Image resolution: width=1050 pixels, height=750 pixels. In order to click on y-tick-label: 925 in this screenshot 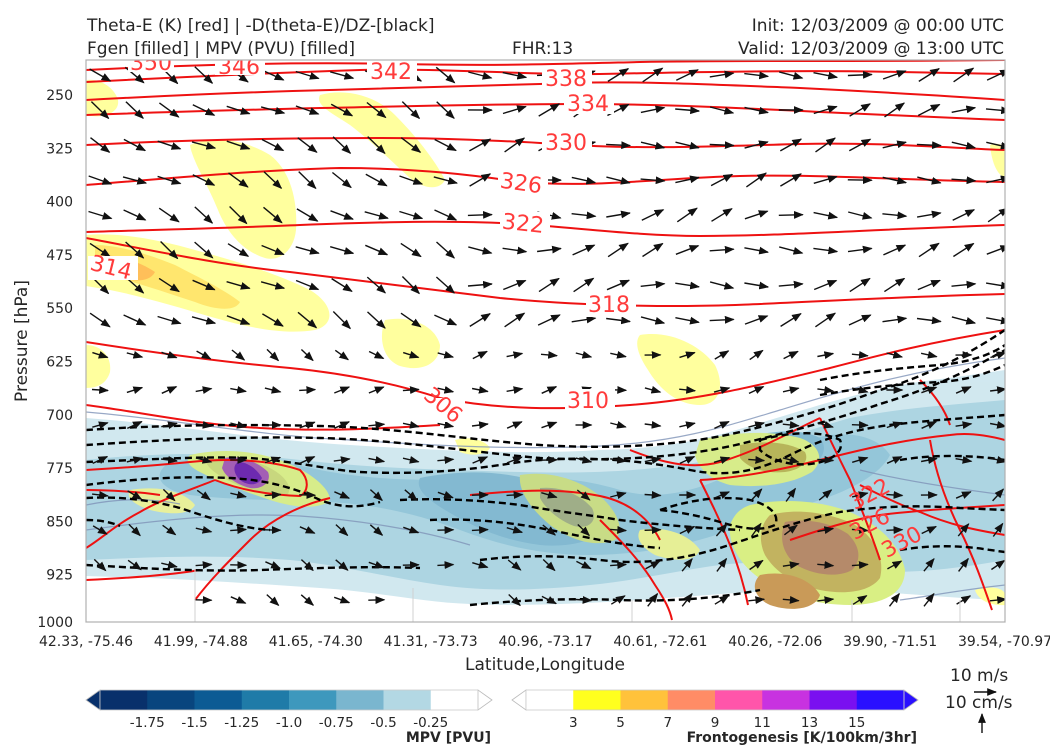, I will do `click(59, 576)`.